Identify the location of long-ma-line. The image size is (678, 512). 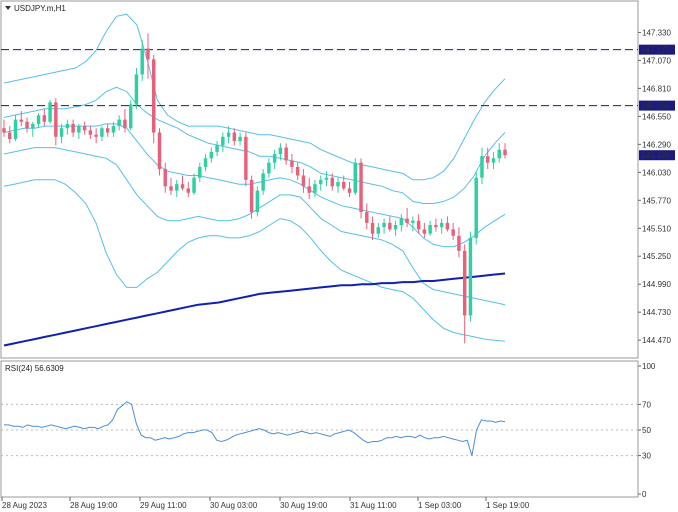
(254, 309).